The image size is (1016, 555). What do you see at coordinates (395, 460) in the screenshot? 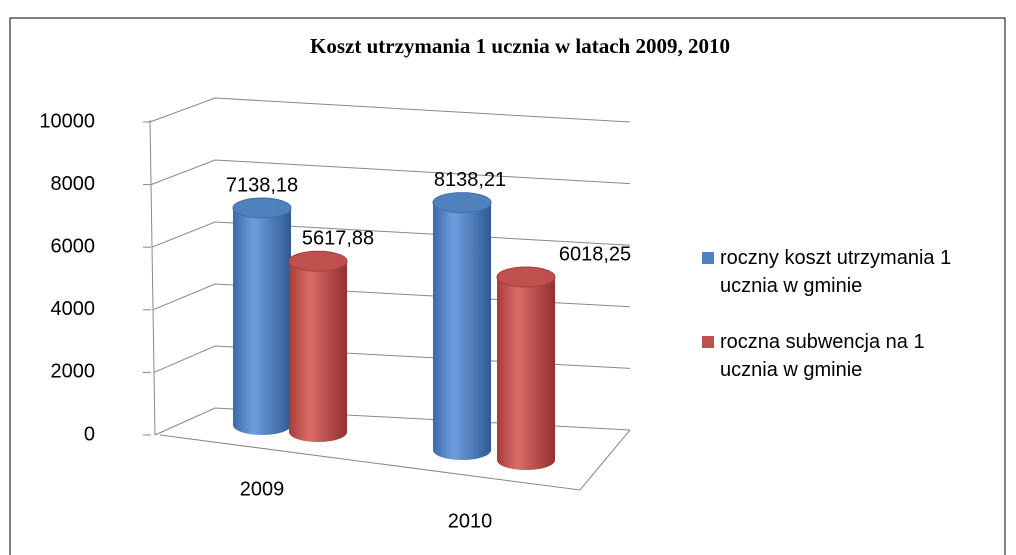
I see `floor-edge` at bounding box center [395, 460].